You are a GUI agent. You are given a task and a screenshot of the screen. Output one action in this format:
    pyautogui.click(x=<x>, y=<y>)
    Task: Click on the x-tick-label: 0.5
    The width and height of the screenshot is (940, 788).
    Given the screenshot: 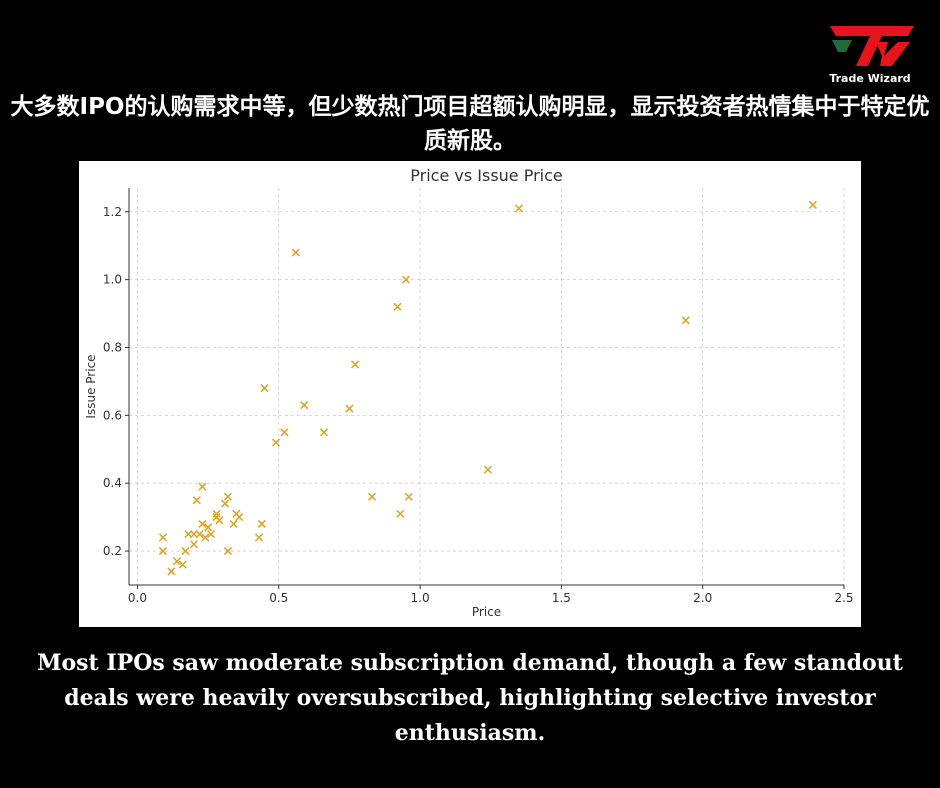 What is the action you would take?
    pyautogui.click(x=278, y=598)
    